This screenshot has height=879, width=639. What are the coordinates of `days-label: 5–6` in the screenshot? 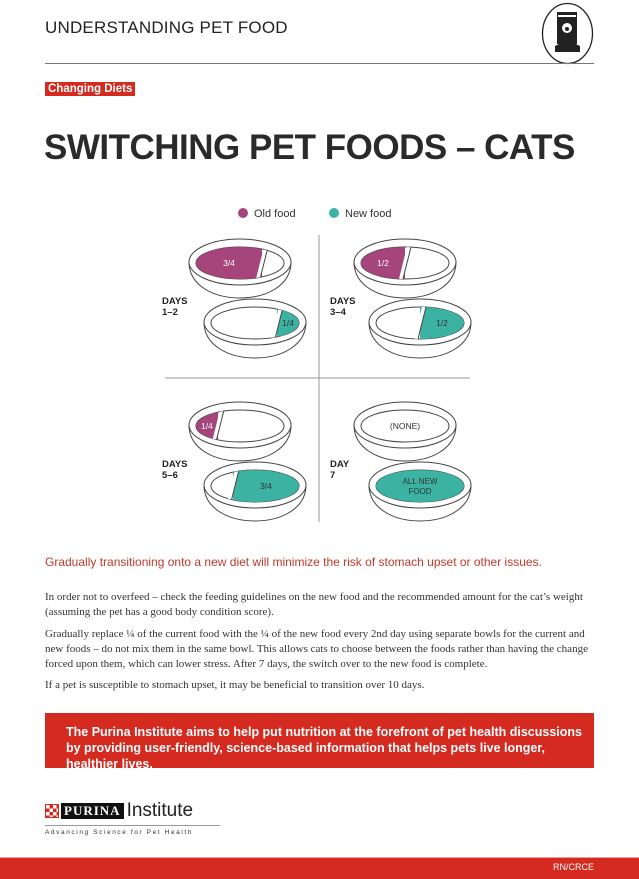 It's located at (170, 475).